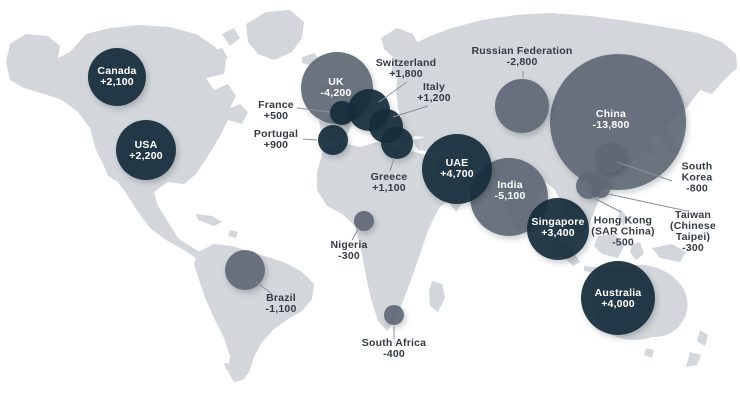 The height and width of the screenshot is (400, 740). What do you see at coordinates (522, 56) in the screenshot?
I see `label-russian-federation: Russian Federation -2,800` at bounding box center [522, 56].